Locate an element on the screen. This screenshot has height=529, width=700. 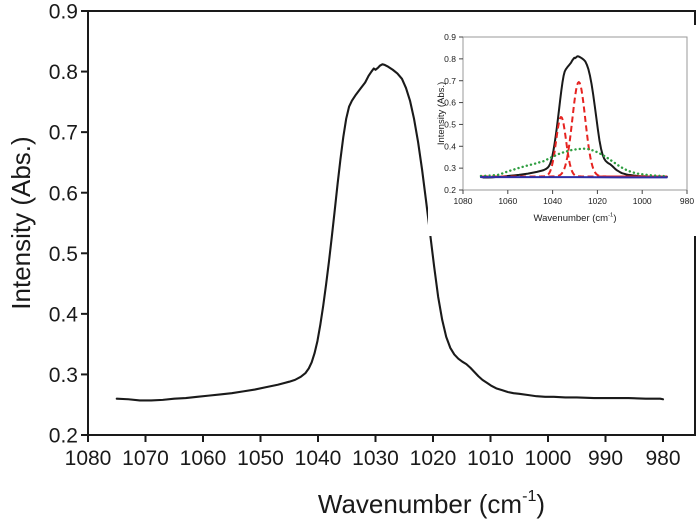
x-tick-label: 1070 is located at coordinates (145, 458).